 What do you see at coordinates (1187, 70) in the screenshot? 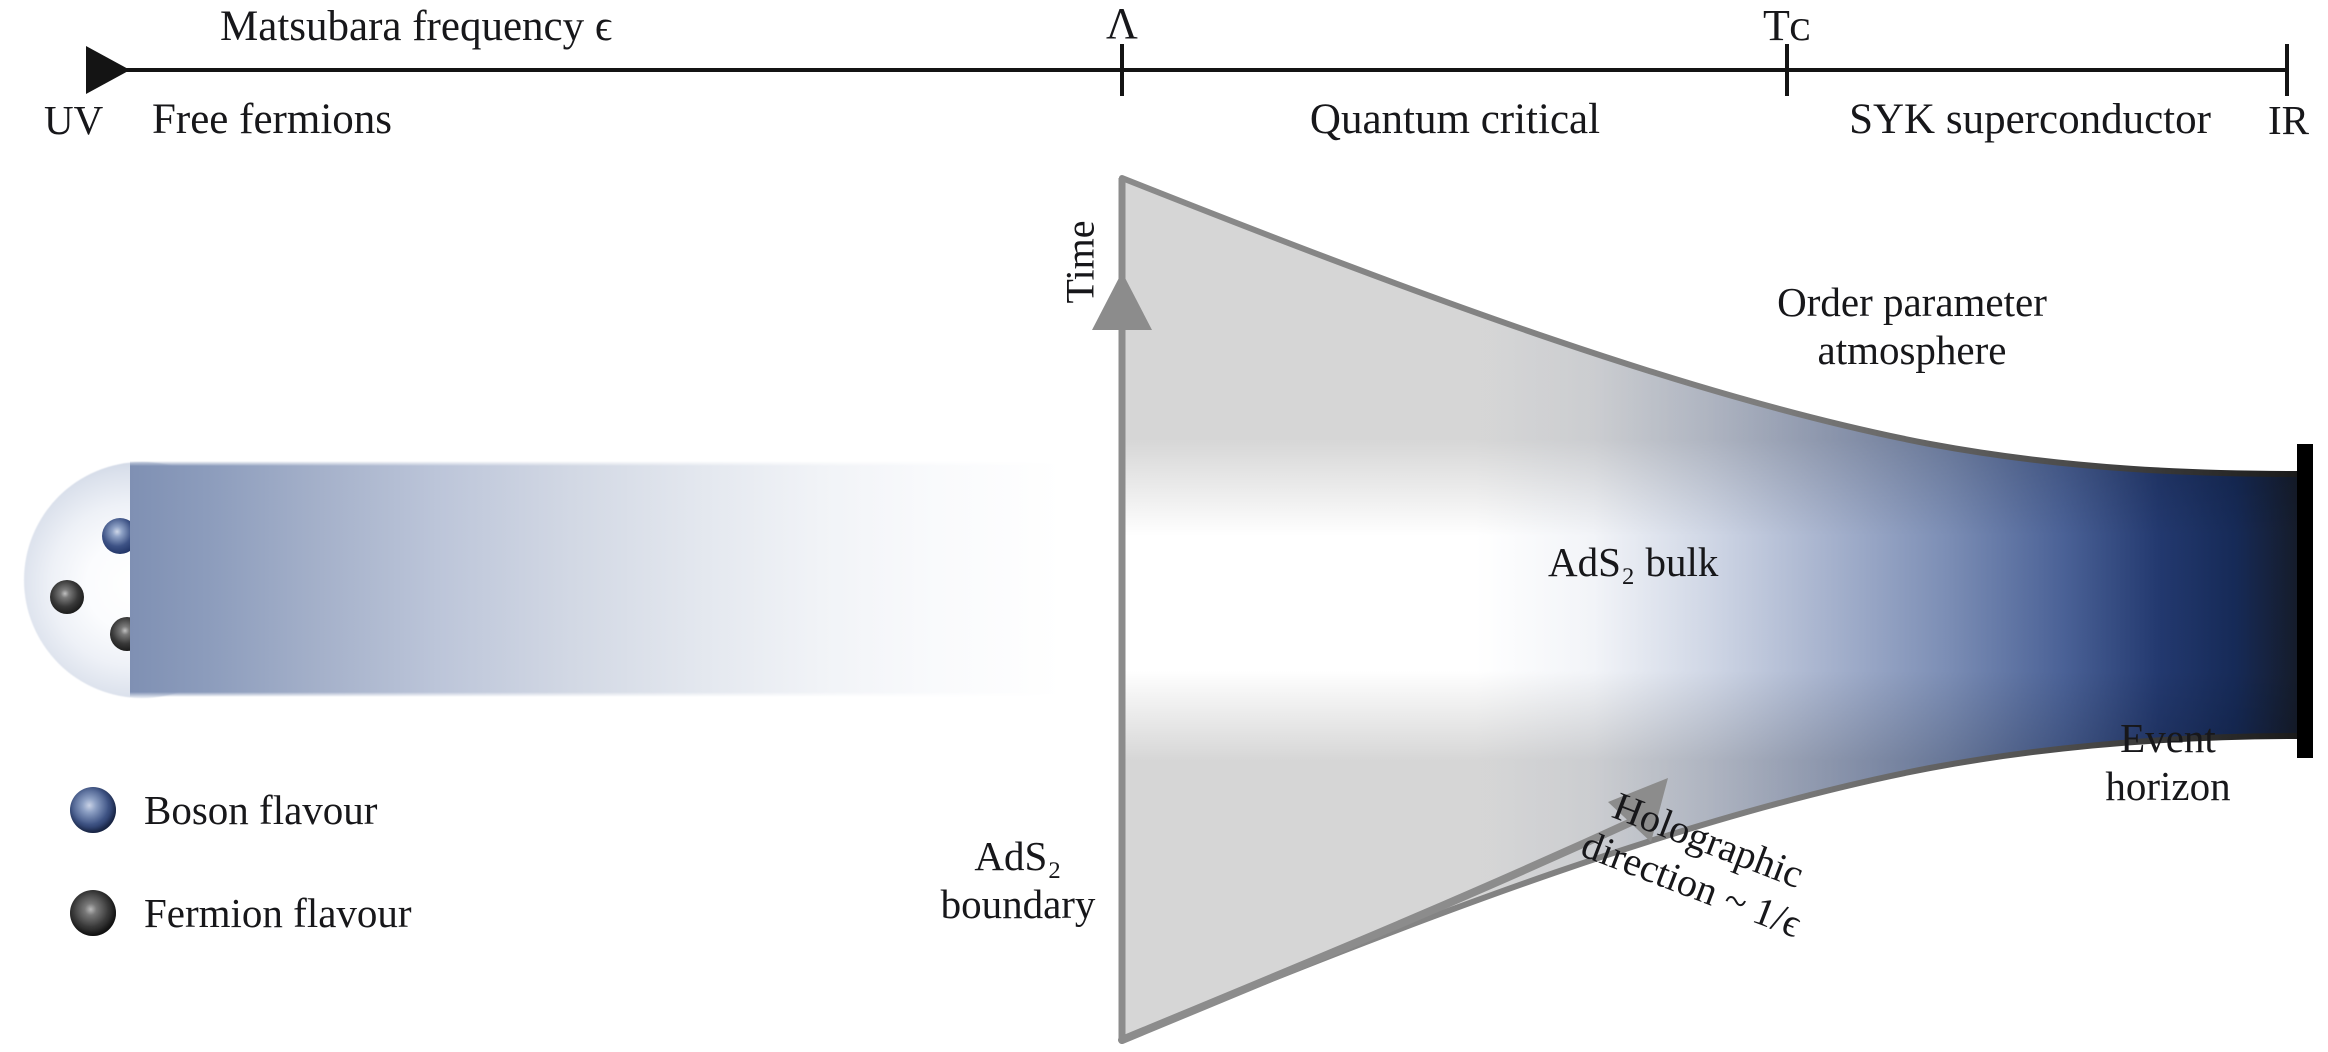
I see `frequency-axis` at bounding box center [1187, 70].